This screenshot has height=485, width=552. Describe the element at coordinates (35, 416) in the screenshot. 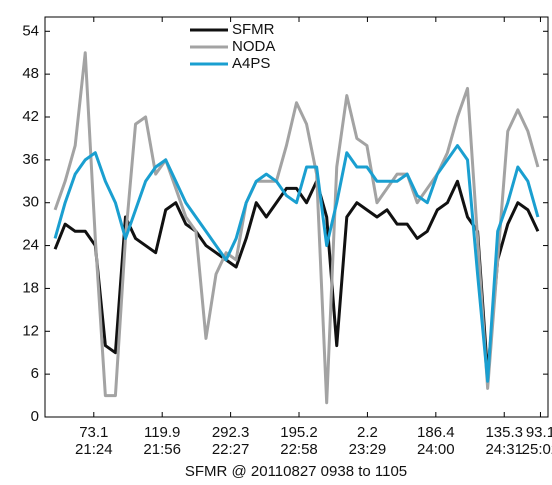

I see `y-tick-label: 0` at that location.